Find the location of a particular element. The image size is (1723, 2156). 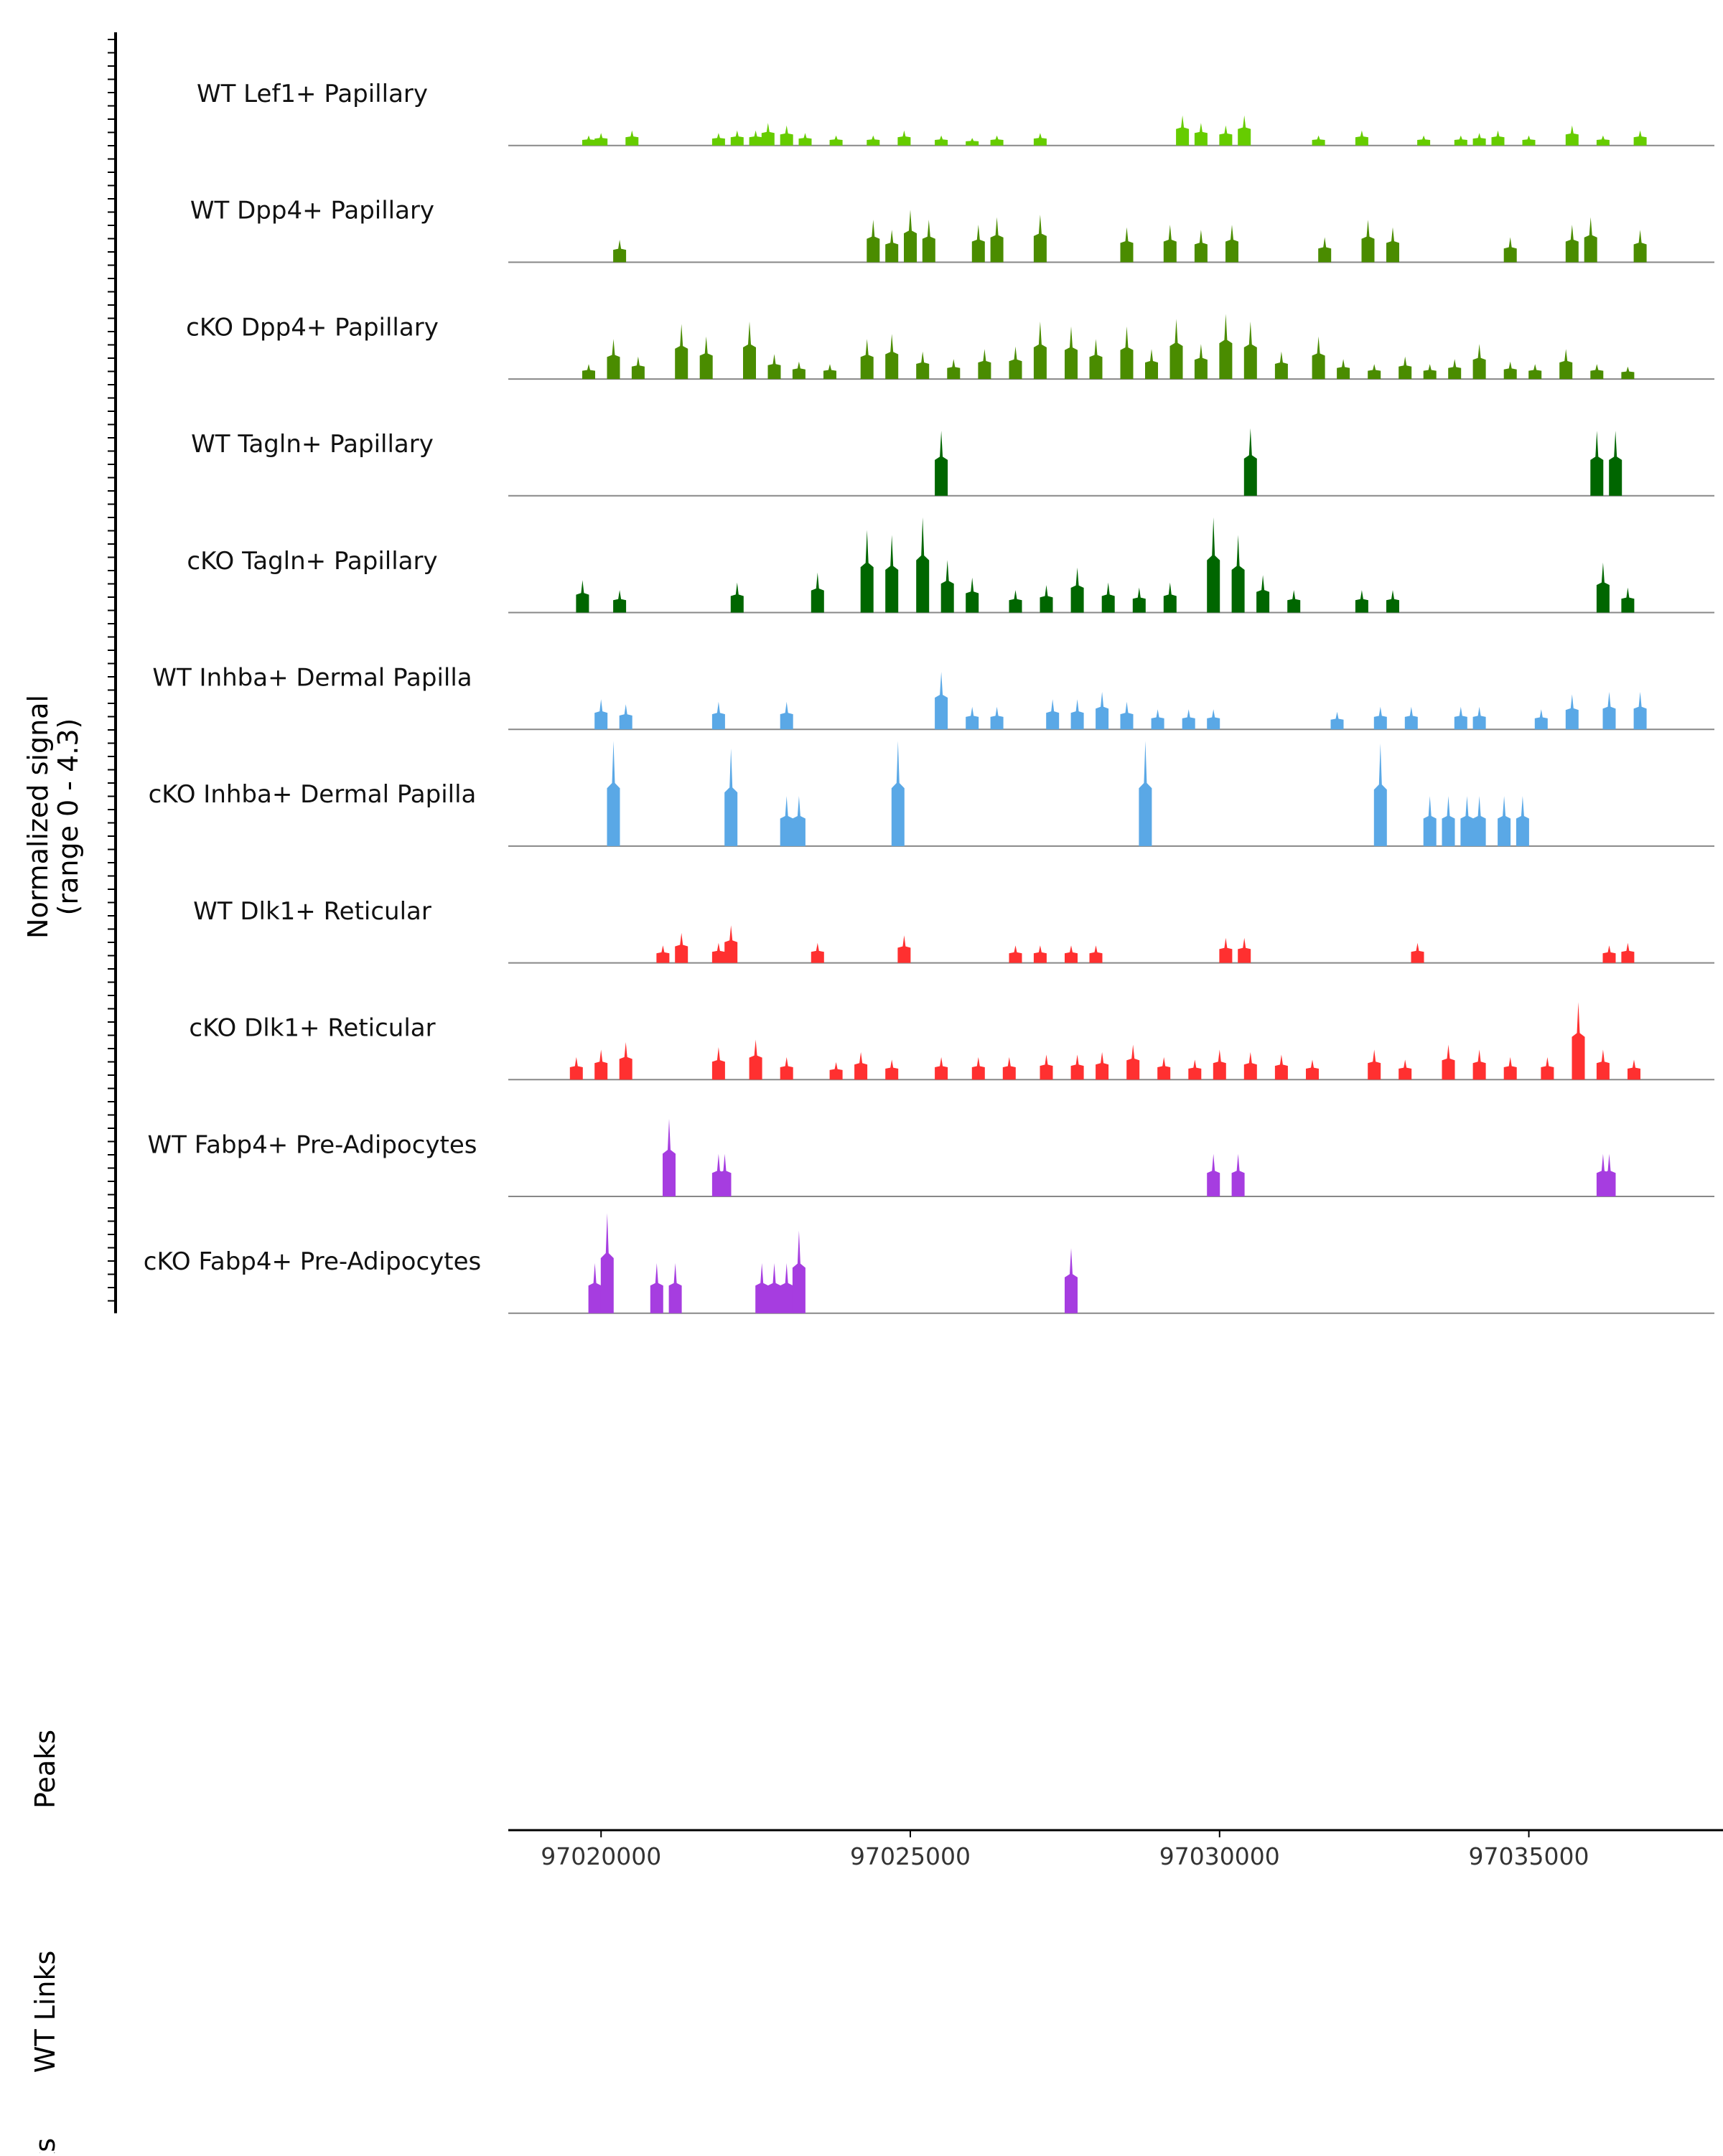

track-7: WT Dlk1+ Reticular is located at coordinates (953, 930).